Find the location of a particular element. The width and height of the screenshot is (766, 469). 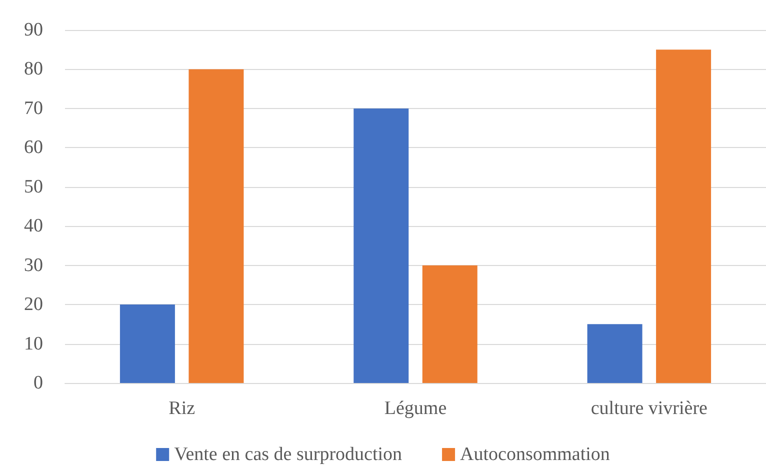

y-tick-label: 40 is located at coordinates (33, 226).